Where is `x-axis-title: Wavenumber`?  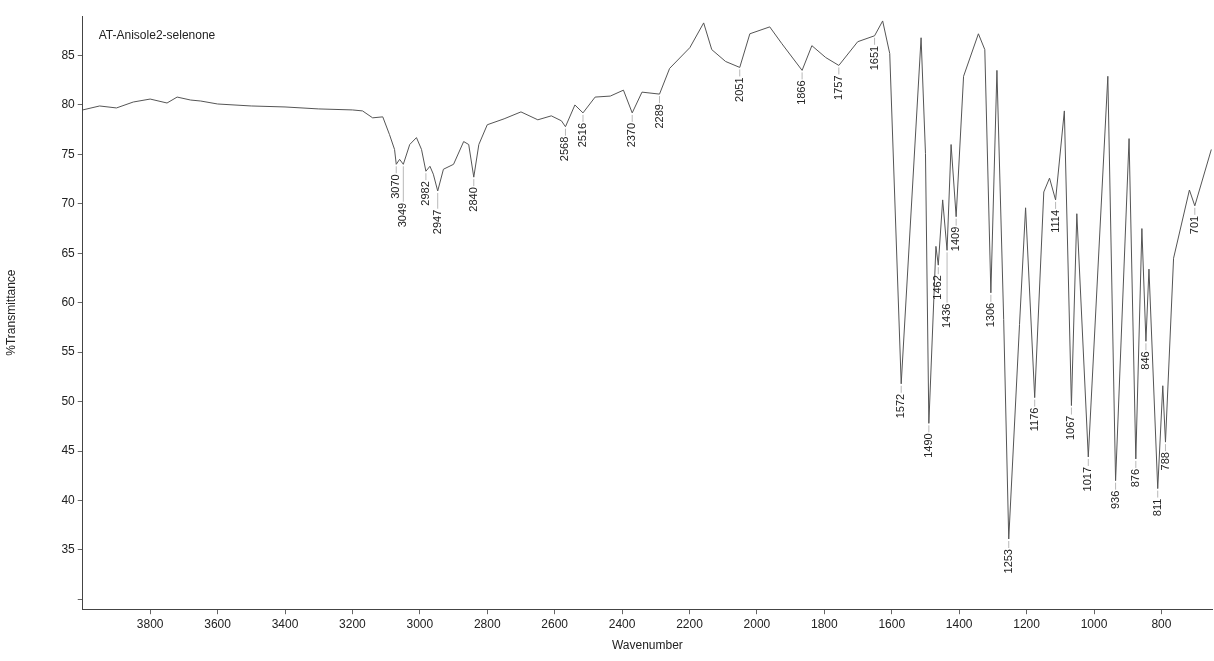 x-axis-title: Wavenumber is located at coordinates (647, 645).